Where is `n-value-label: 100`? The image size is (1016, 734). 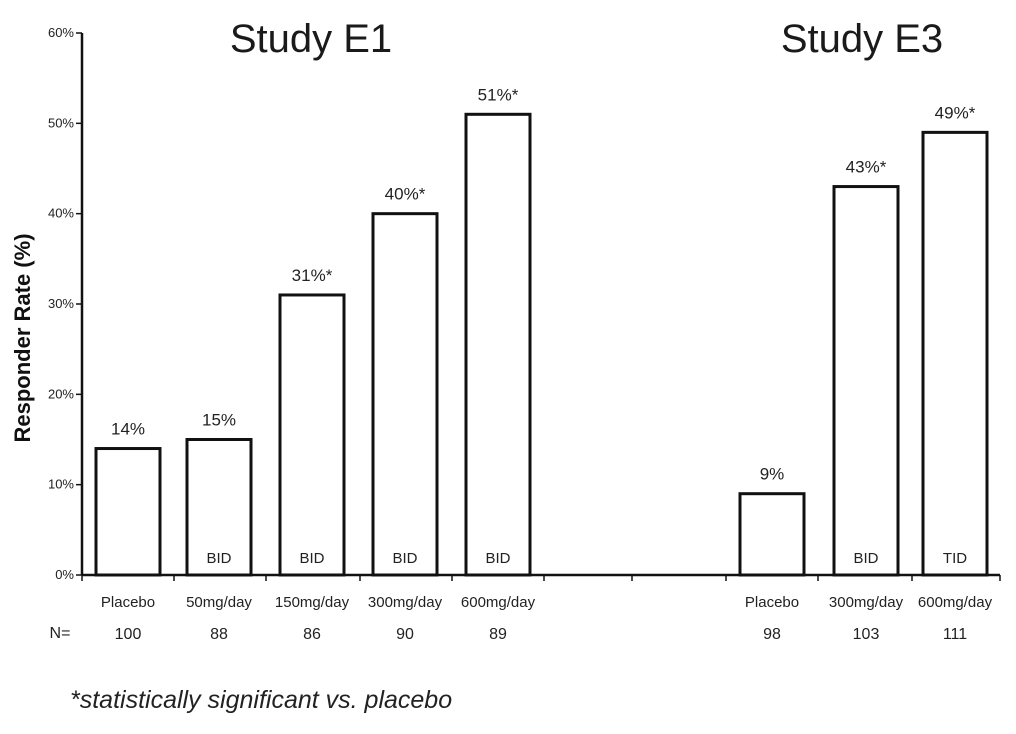 n-value-label: 100 is located at coordinates (128, 634).